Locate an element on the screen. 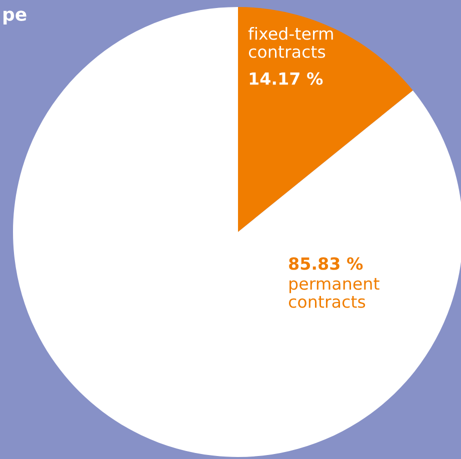  slice-label: fixed-term contracts is located at coordinates (290, 42).